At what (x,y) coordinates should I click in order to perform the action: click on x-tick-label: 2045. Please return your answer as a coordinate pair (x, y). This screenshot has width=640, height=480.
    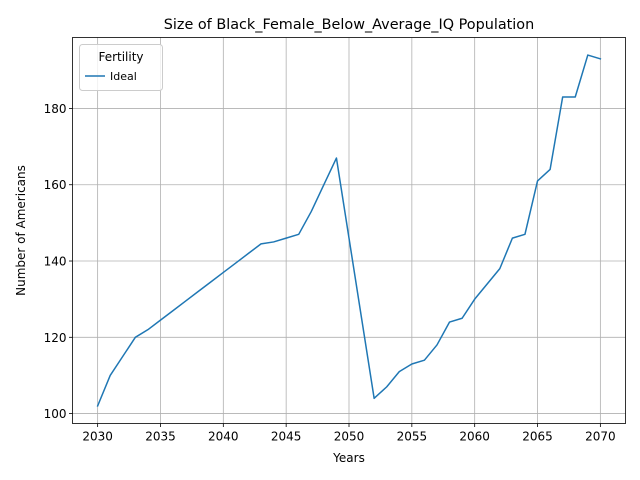
    Looking at the image, I should click on (286, 437).